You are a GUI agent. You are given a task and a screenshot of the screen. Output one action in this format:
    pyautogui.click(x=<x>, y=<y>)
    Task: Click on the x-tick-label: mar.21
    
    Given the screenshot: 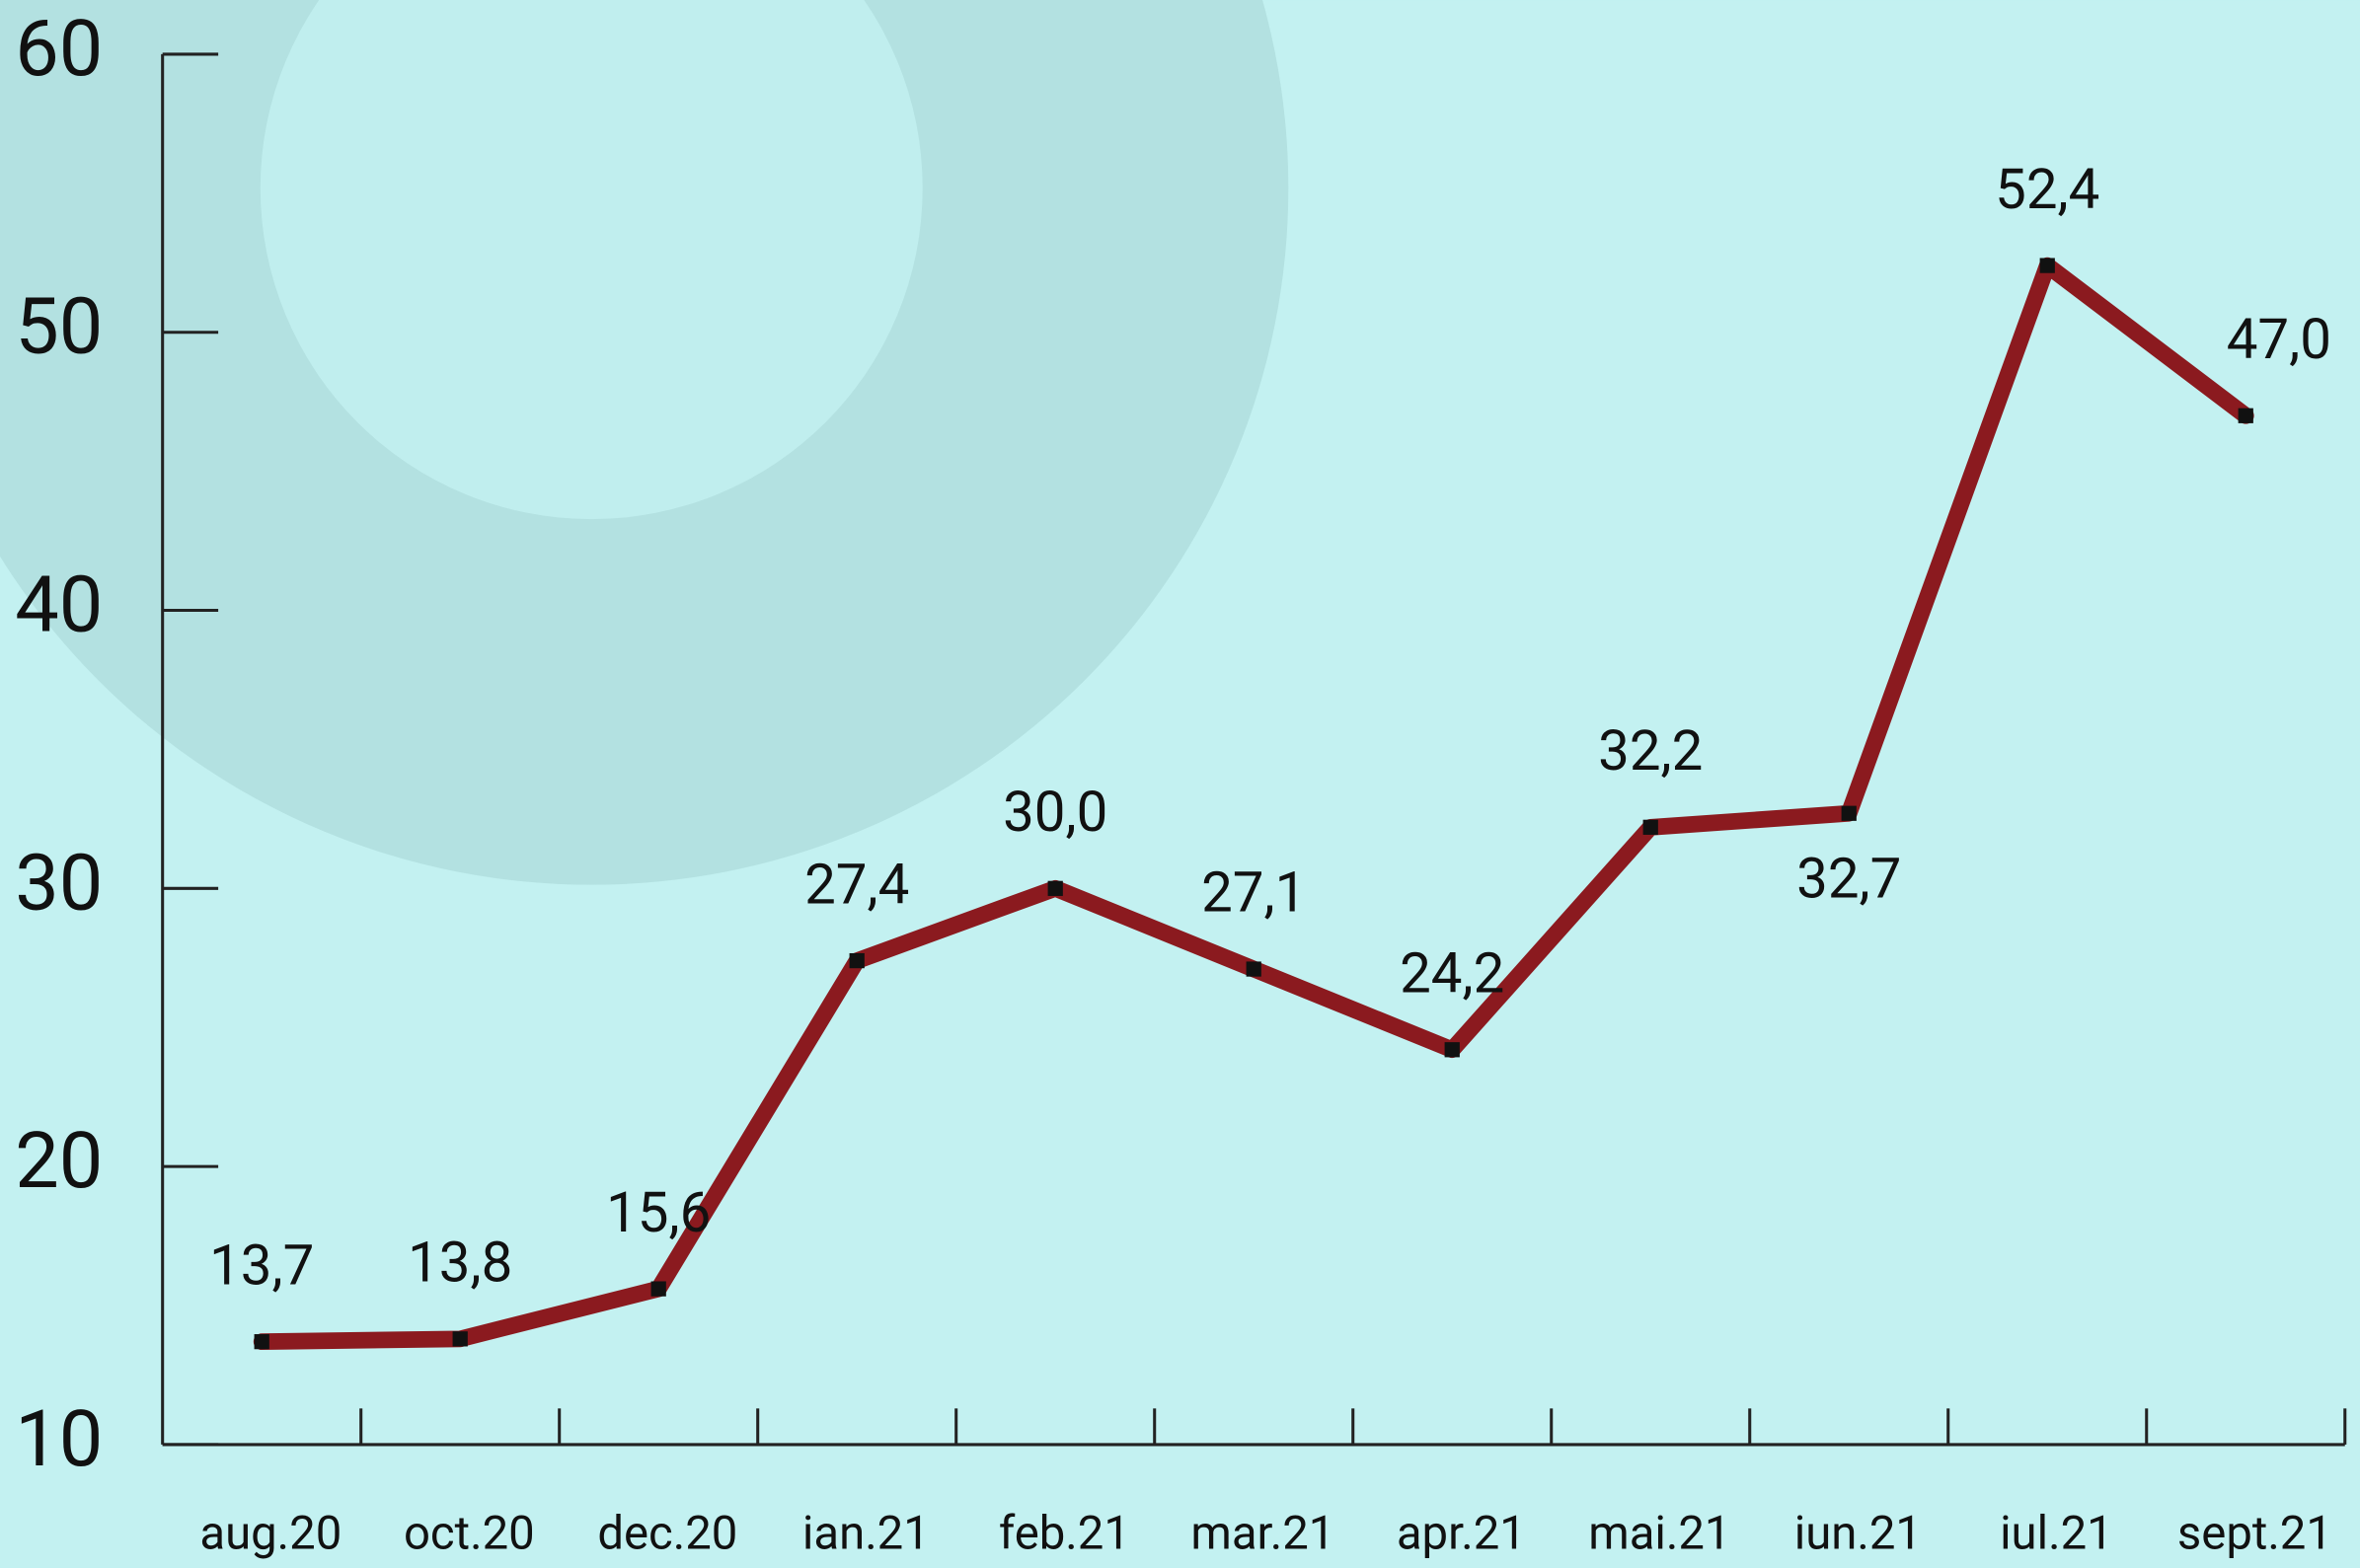 What is the action you would take?
    pyautogui.click(x=1262, y=1532)
    